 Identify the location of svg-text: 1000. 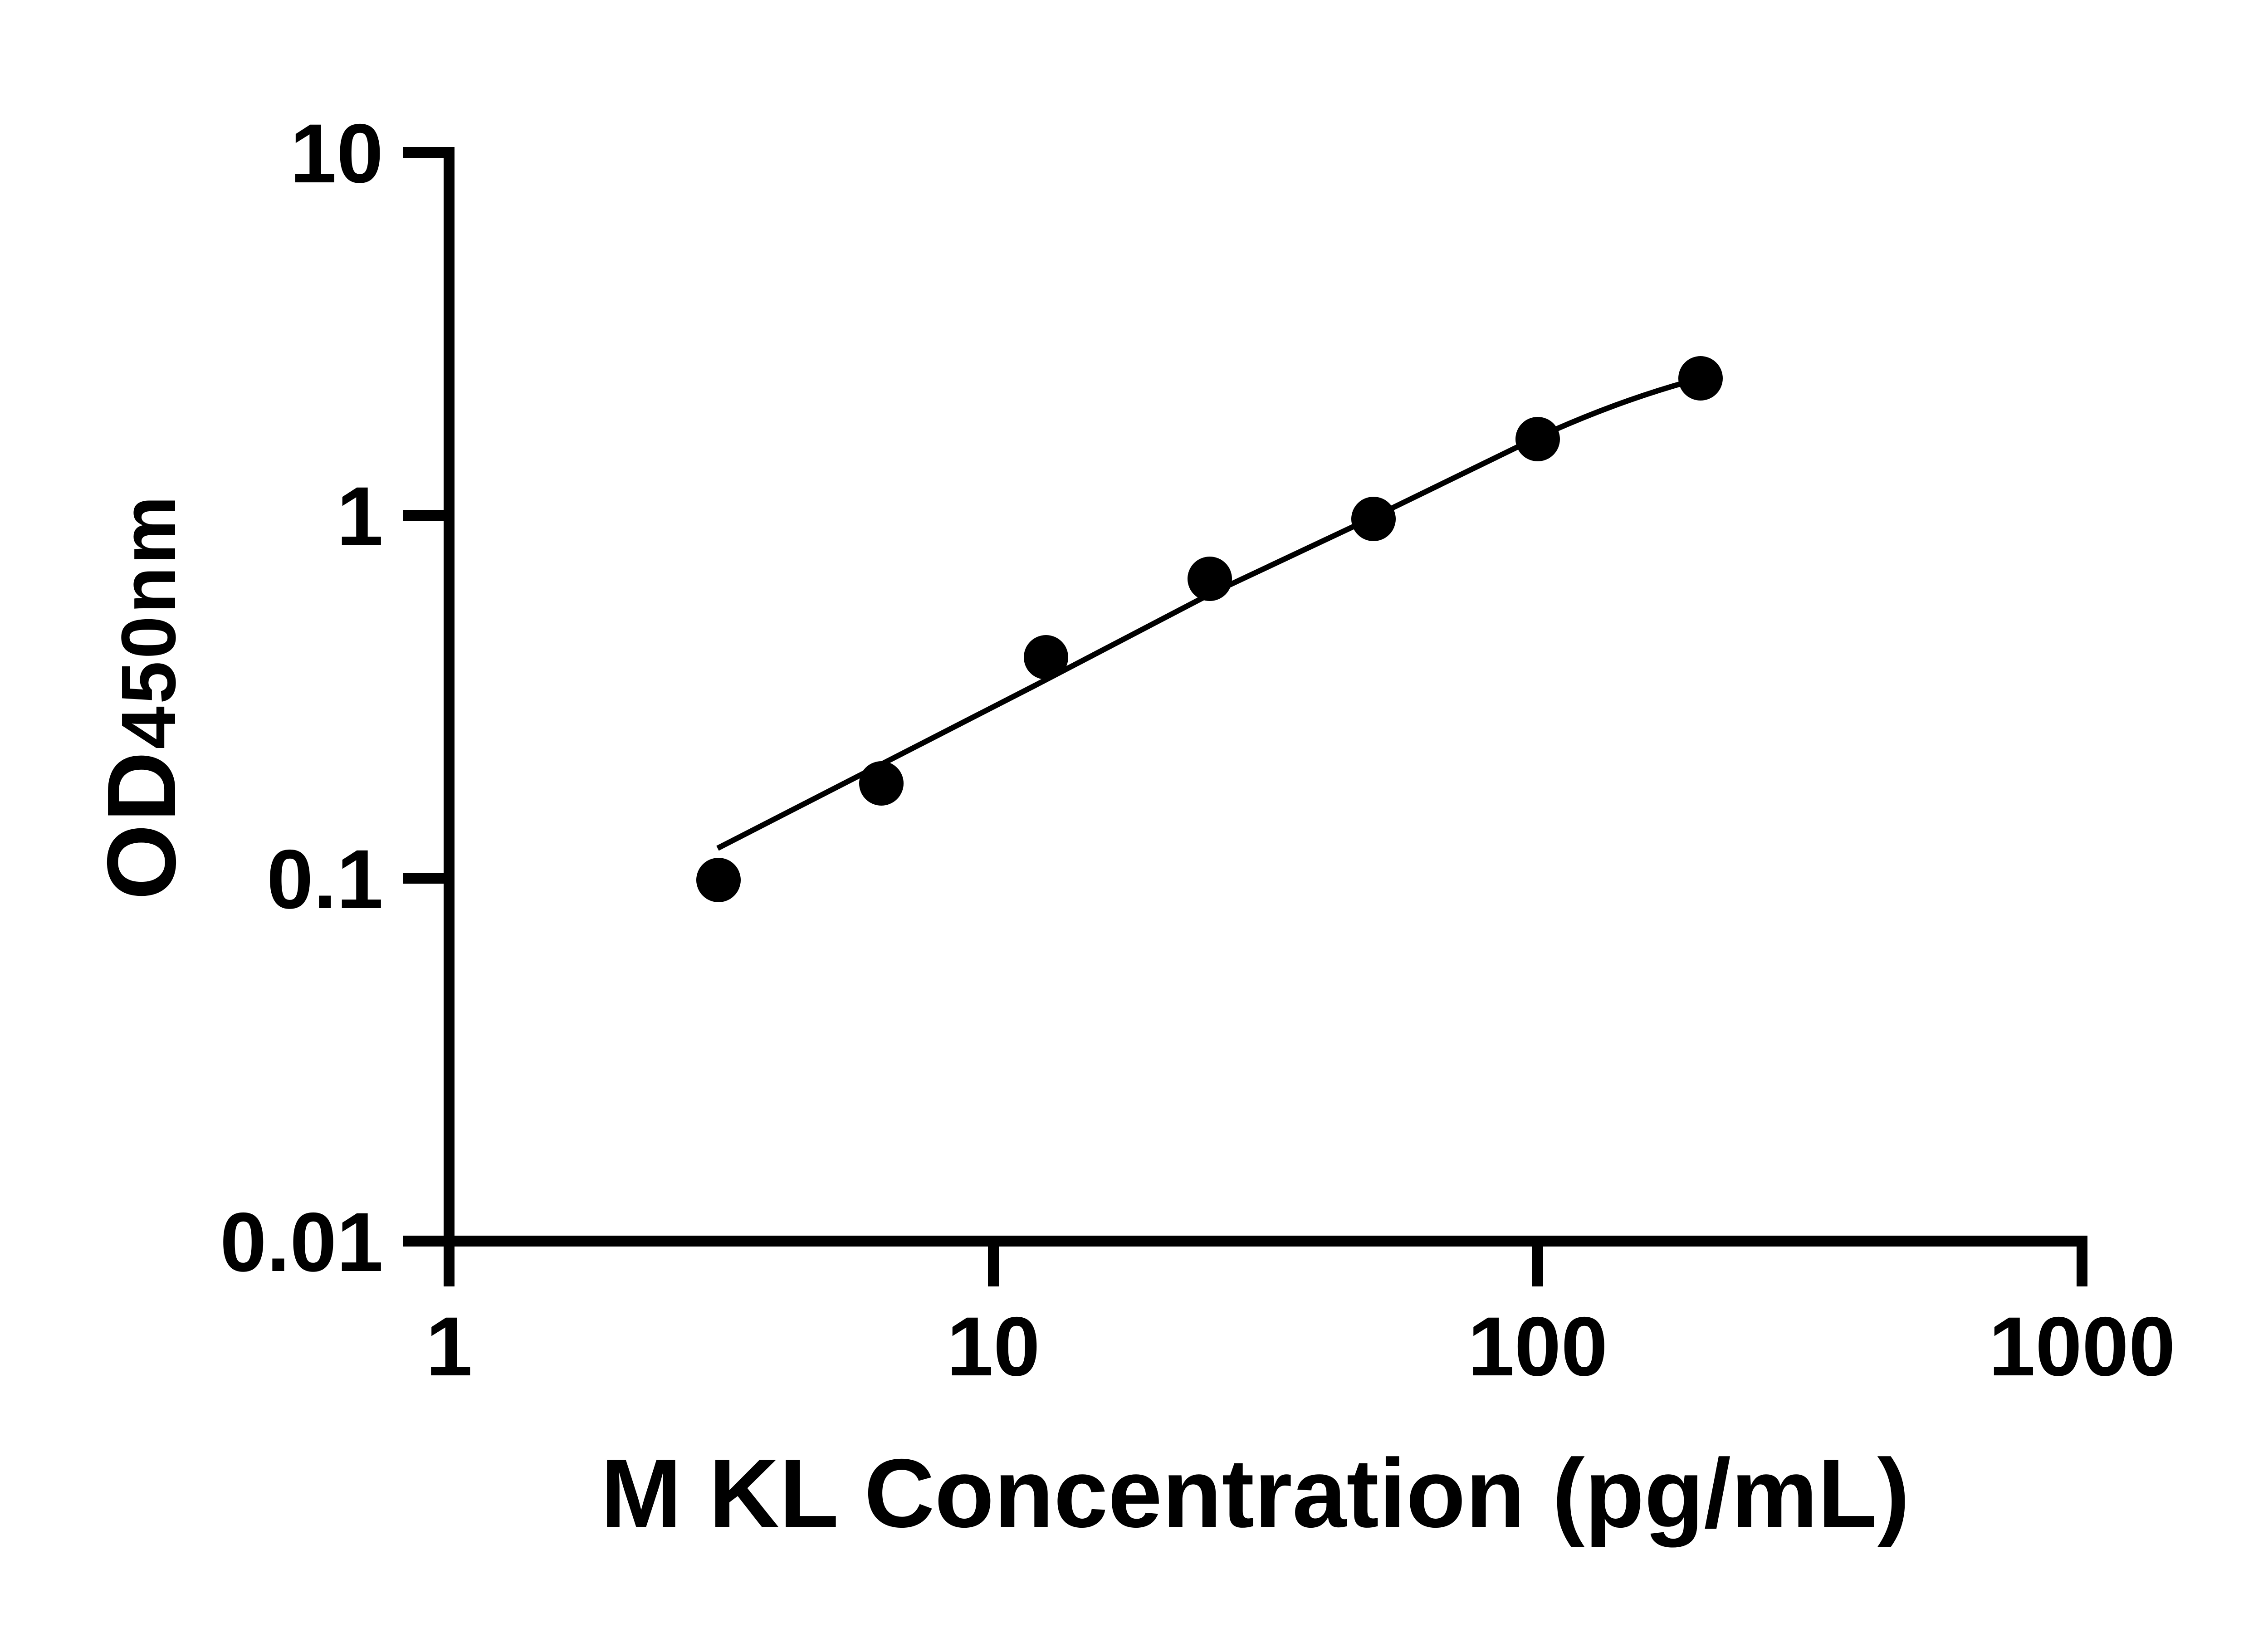
(2082, 1346).